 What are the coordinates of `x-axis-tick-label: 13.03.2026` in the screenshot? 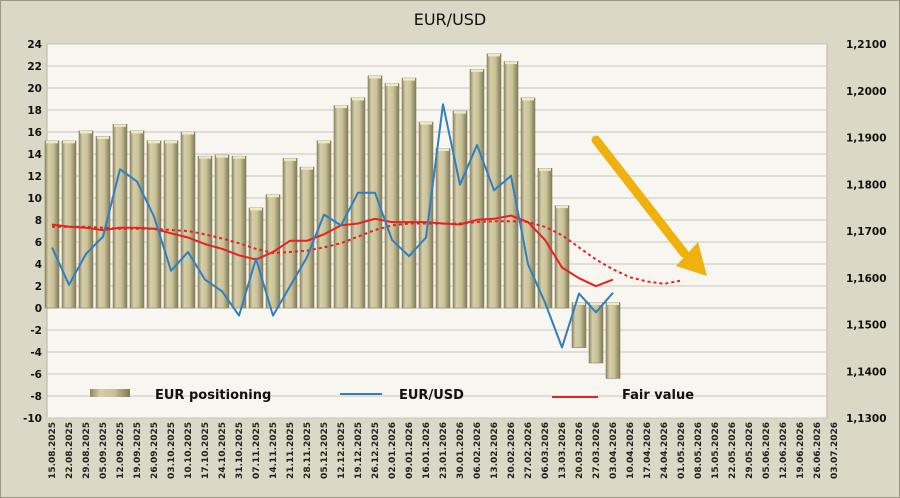 It's located at (563, 450).